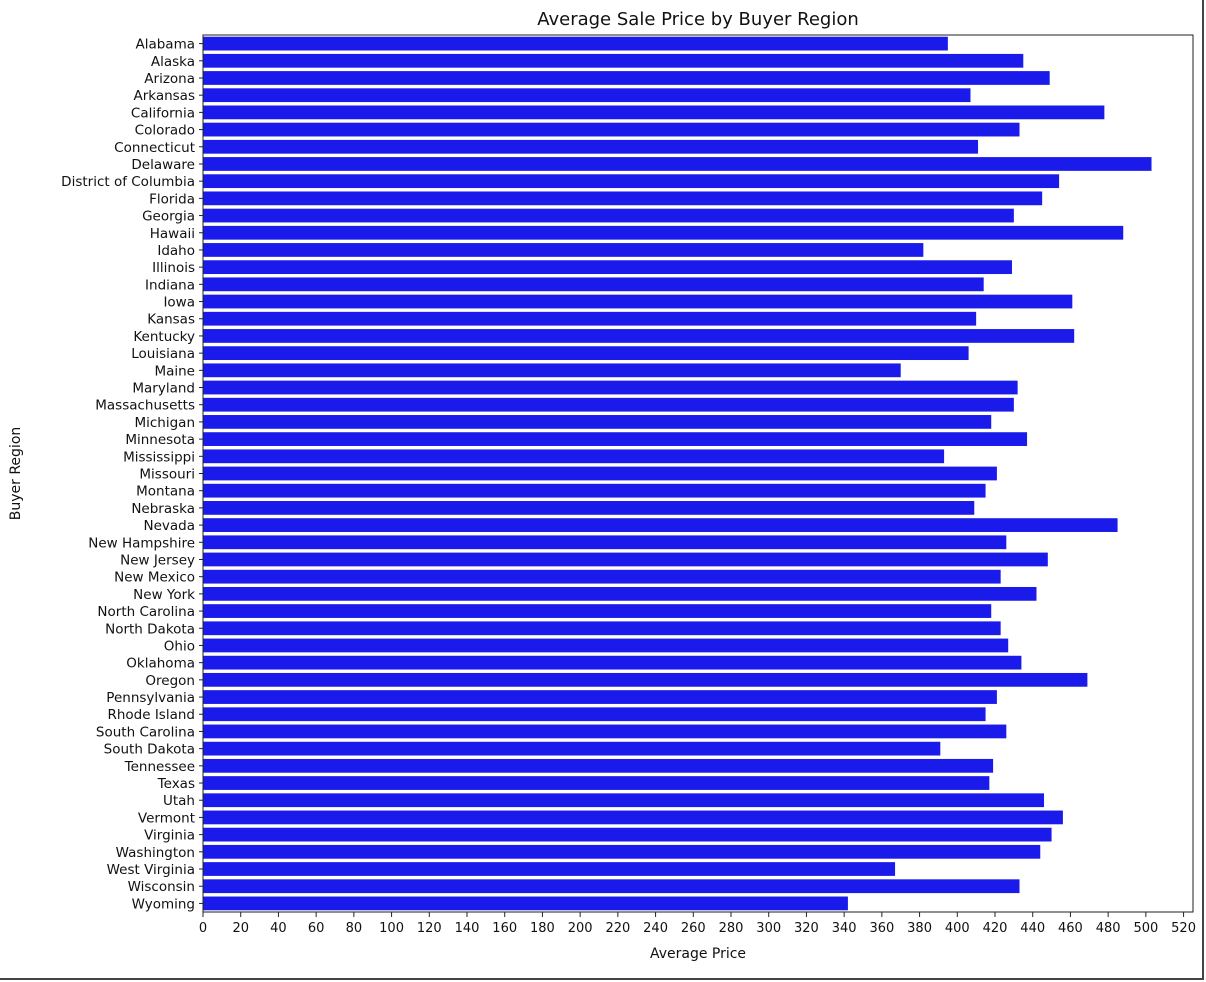  What do you see at coordinates (608, 404) in the screenshot?
I see `bar-massachusetts` at bounding box center [608, 404].